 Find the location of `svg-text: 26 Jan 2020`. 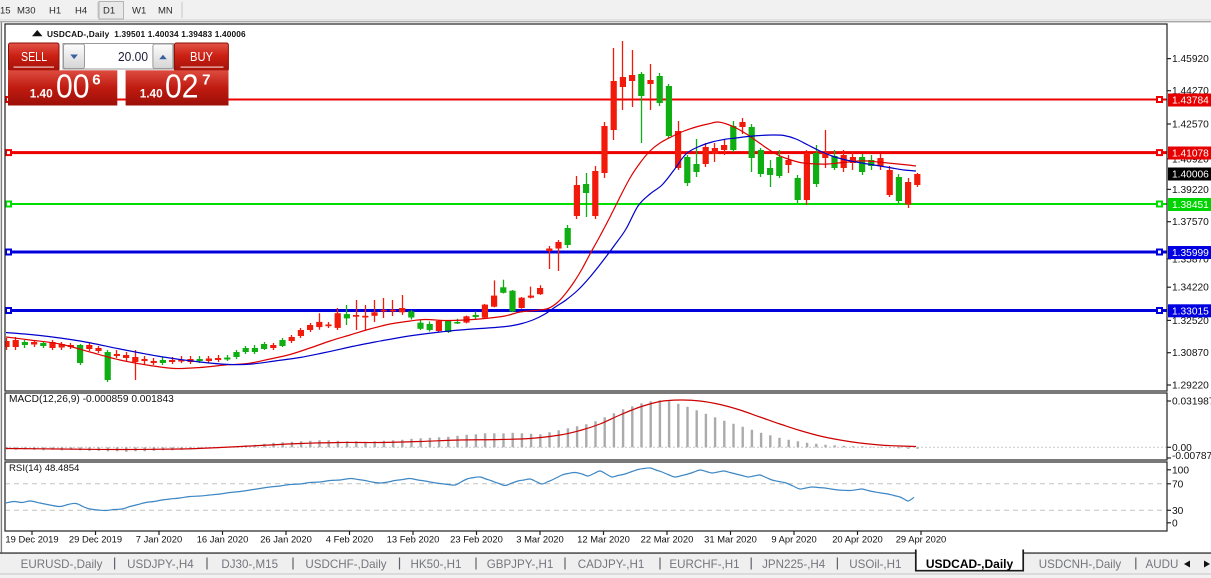

svg-text: 26 Jan 2020 is located at coordinates (286, 539).